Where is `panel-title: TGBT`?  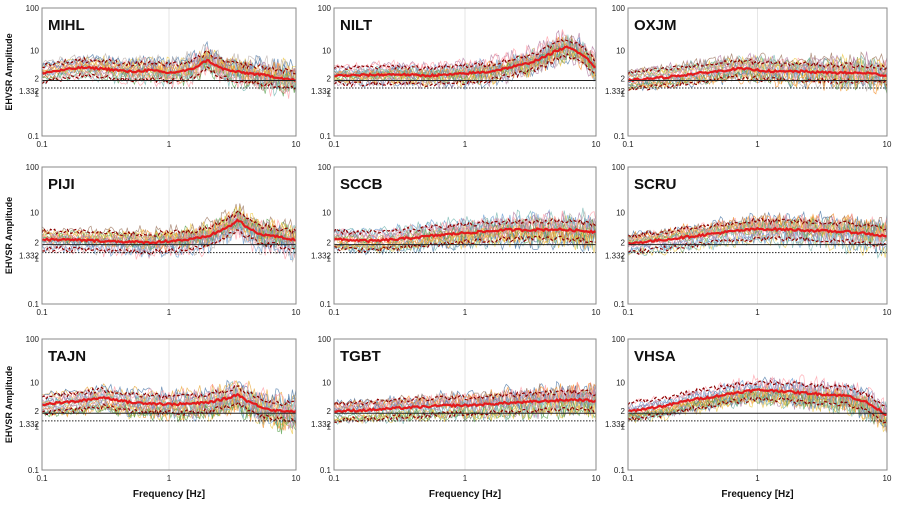 panel-title: TGBT is located at coordinates (360, 356).